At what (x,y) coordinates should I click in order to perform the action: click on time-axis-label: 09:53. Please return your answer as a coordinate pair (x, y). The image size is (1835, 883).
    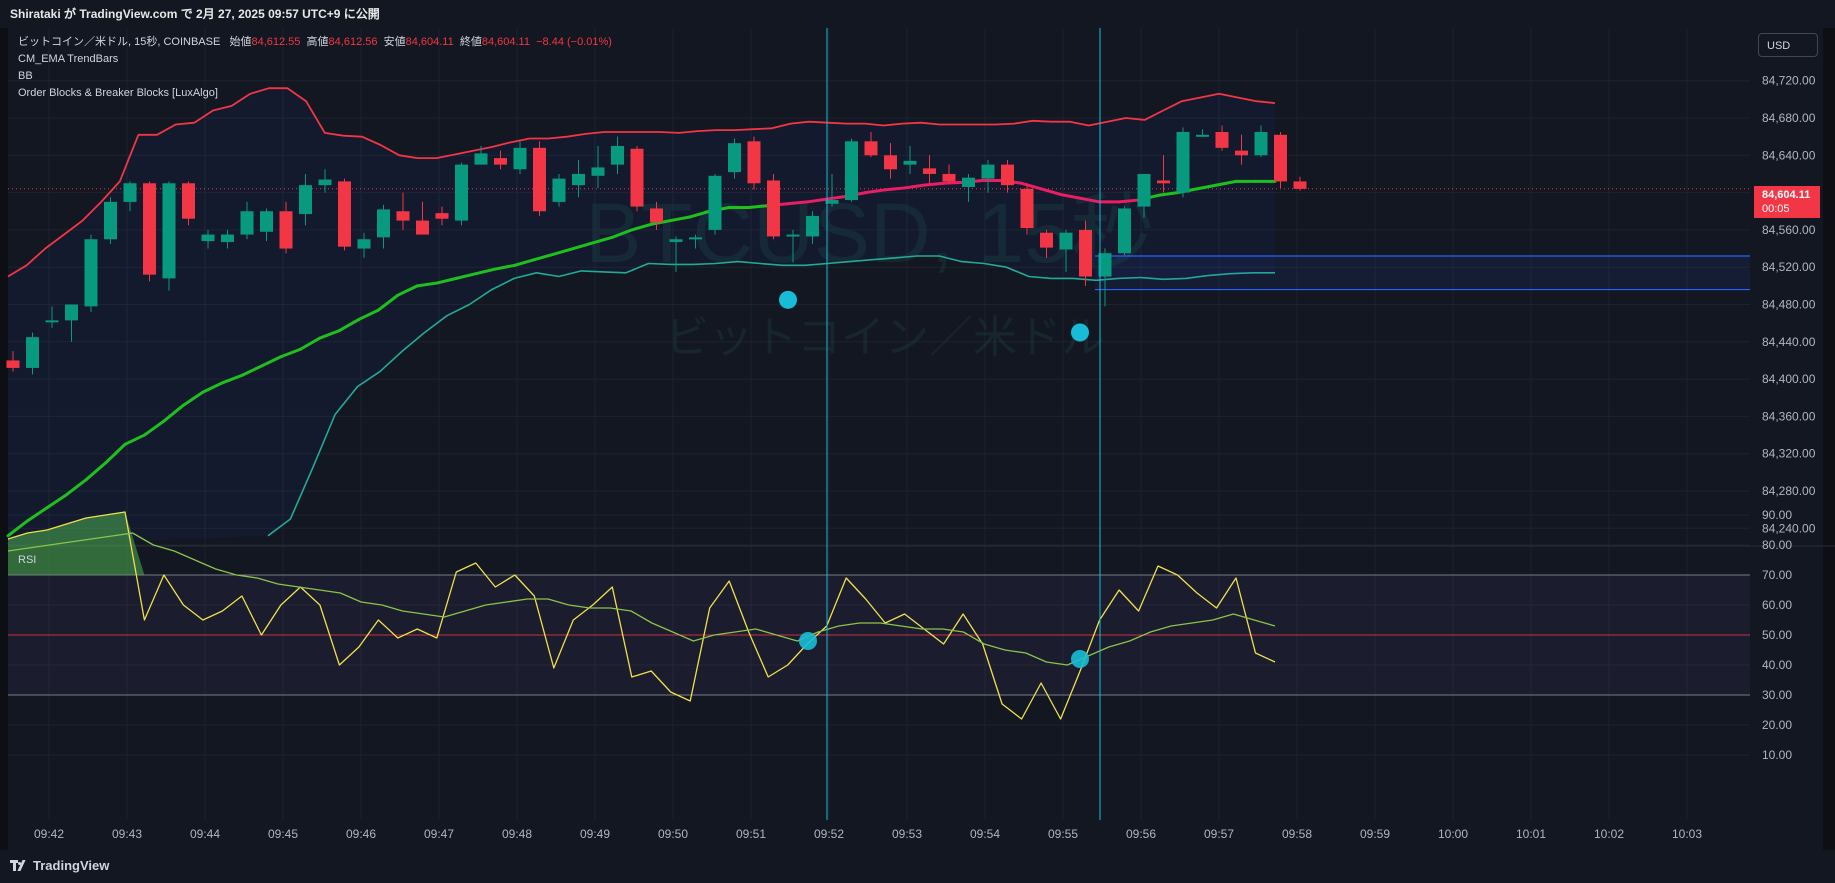
    Looking at the image, I should click on (907, 834).